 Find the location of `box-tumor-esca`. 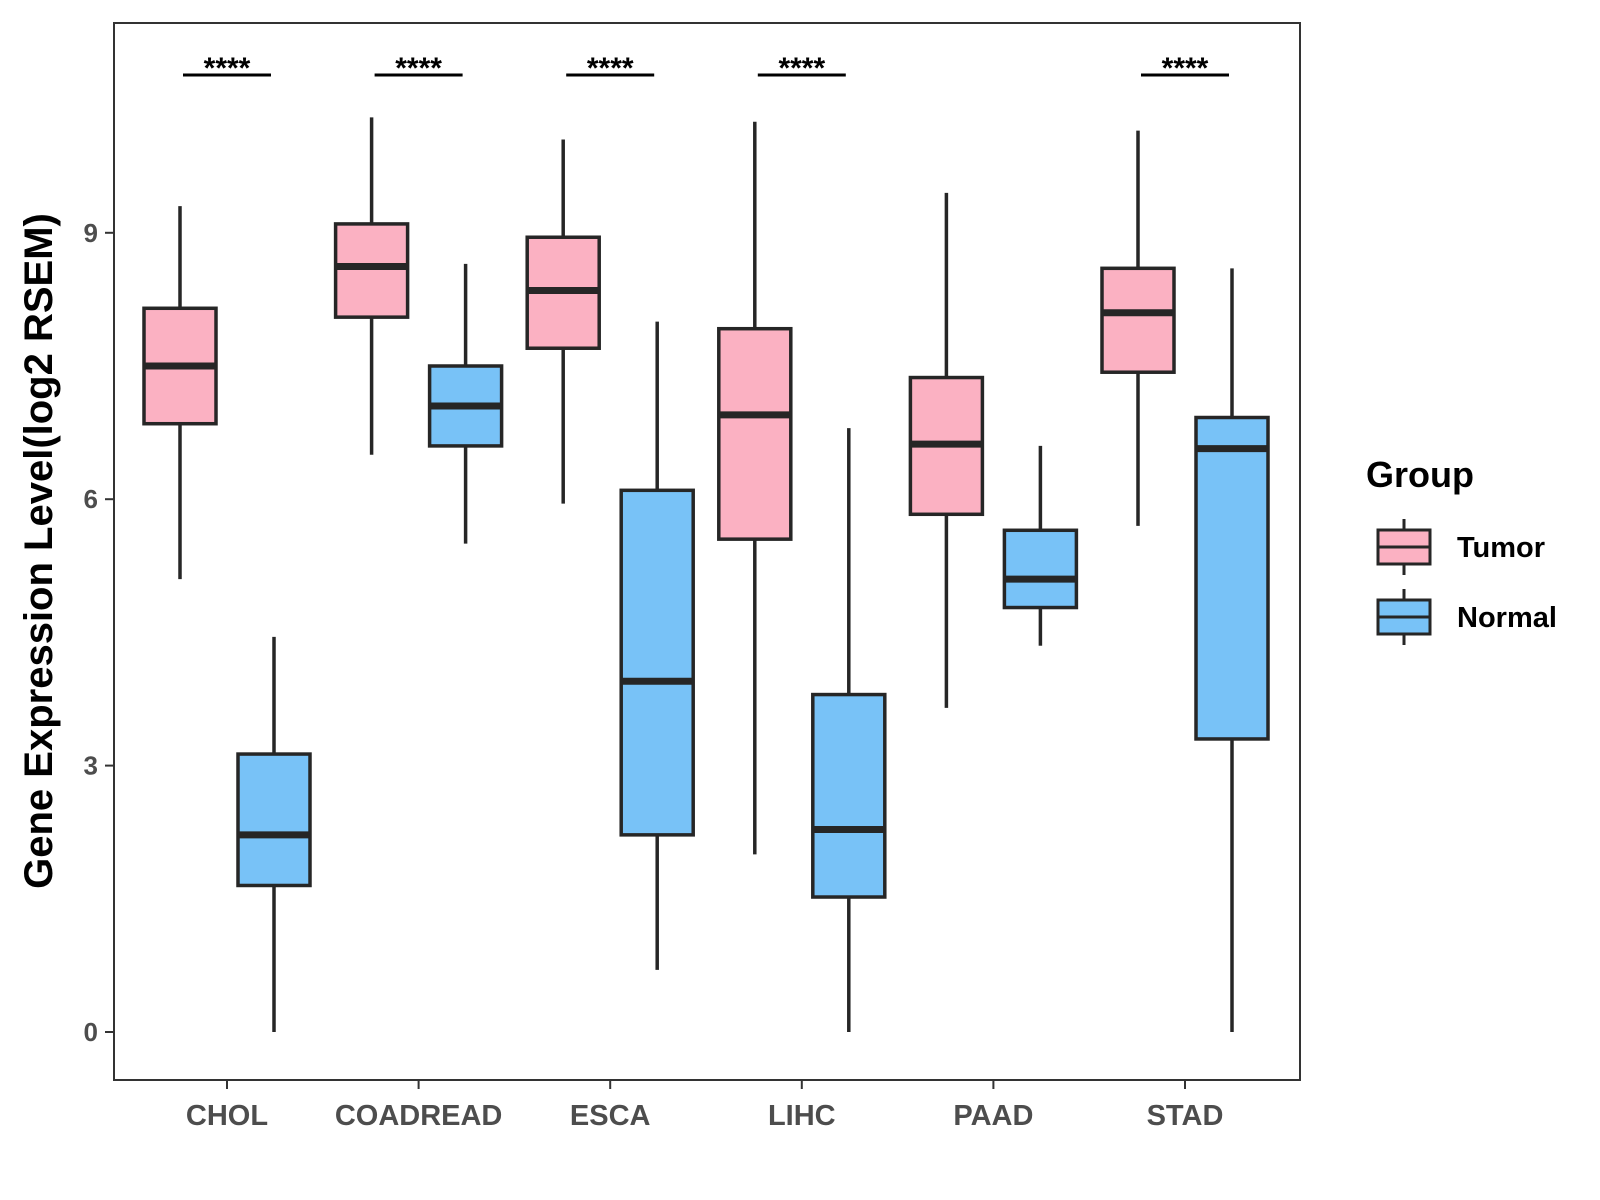

box-tumor-esca is located at coordinates (563, 321).